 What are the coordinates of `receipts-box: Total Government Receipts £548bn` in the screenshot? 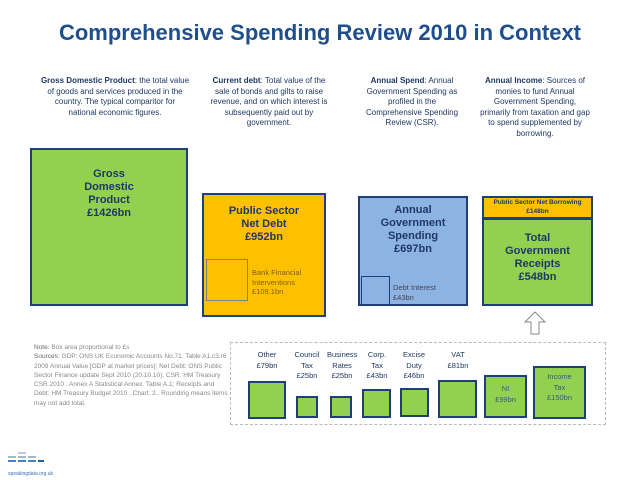 It's located at (537, 262).